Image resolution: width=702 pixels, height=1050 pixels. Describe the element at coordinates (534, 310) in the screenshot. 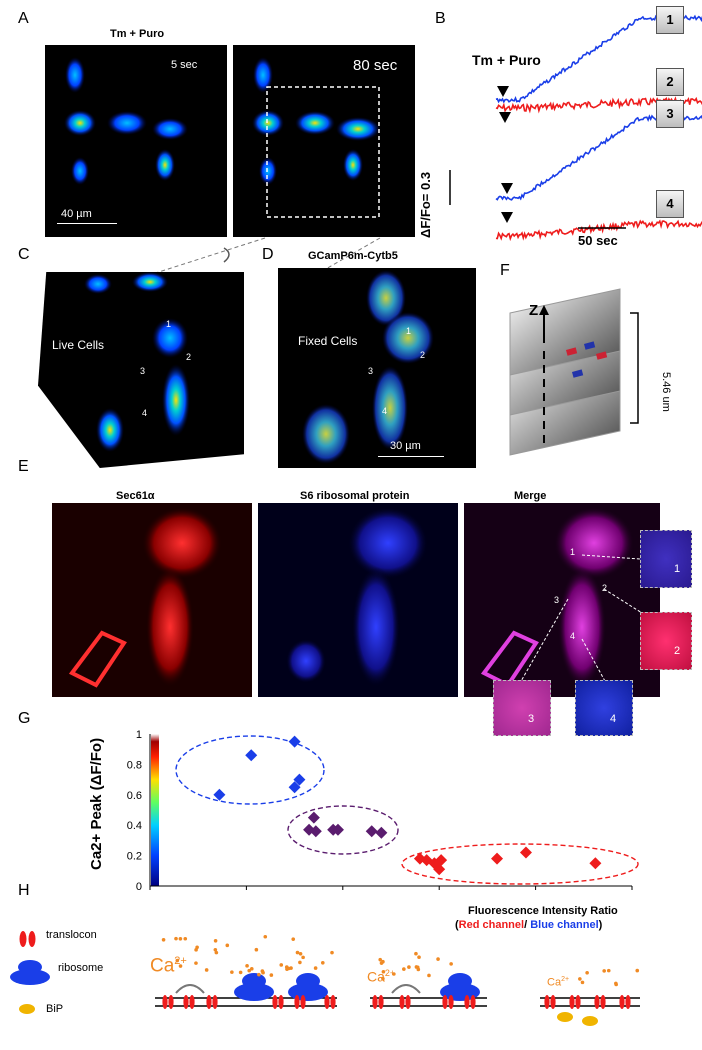

I see `z-axis-label: Z` at that location.